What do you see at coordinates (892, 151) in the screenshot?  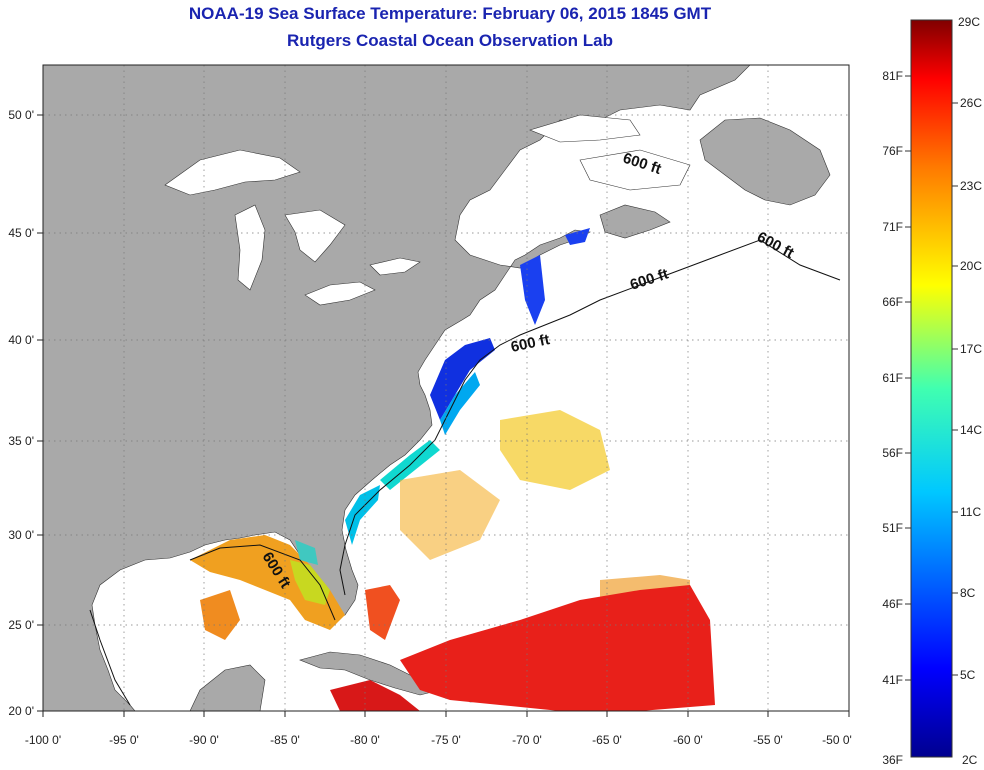 I see `colorbar-f-label: 76F` at bounding box center [892, 151].